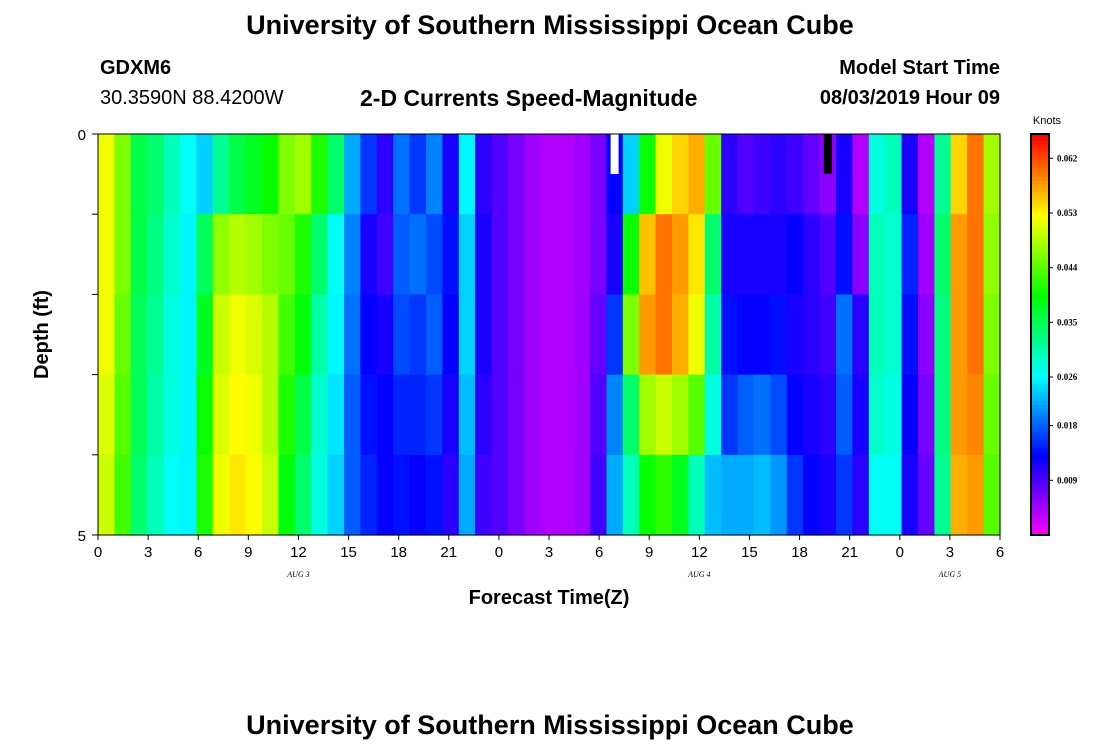 The width and height of the screenshot is (1100, 750). Describe the element at coordinates (949, 574) in the screenshot. I see `x-date-label: AUG 5` at that location.